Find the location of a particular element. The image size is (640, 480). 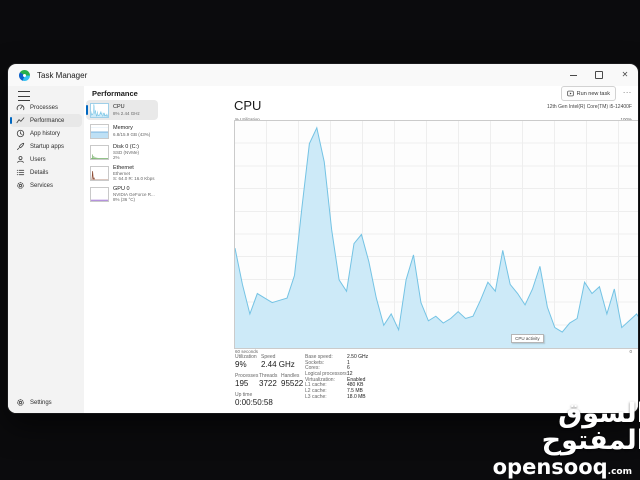

maximize-button is located at coordinates (599, 75).